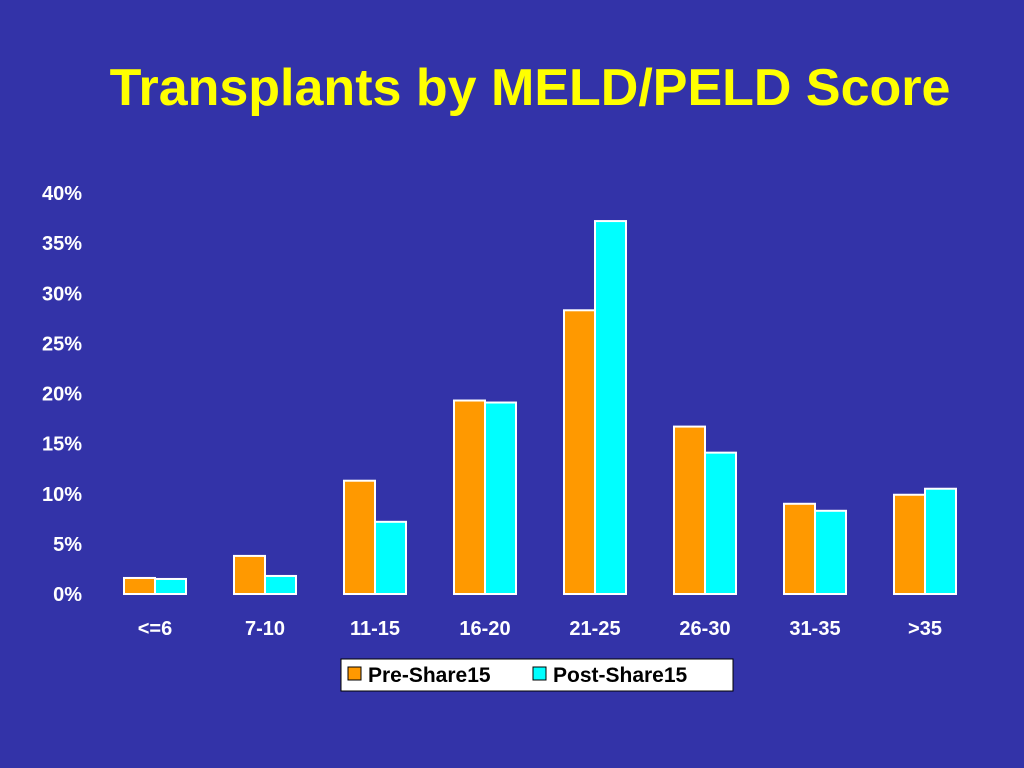  Describe the element at coordinates (155, 629) in the screenshot. I see `x-category-label: <=6` at that location.